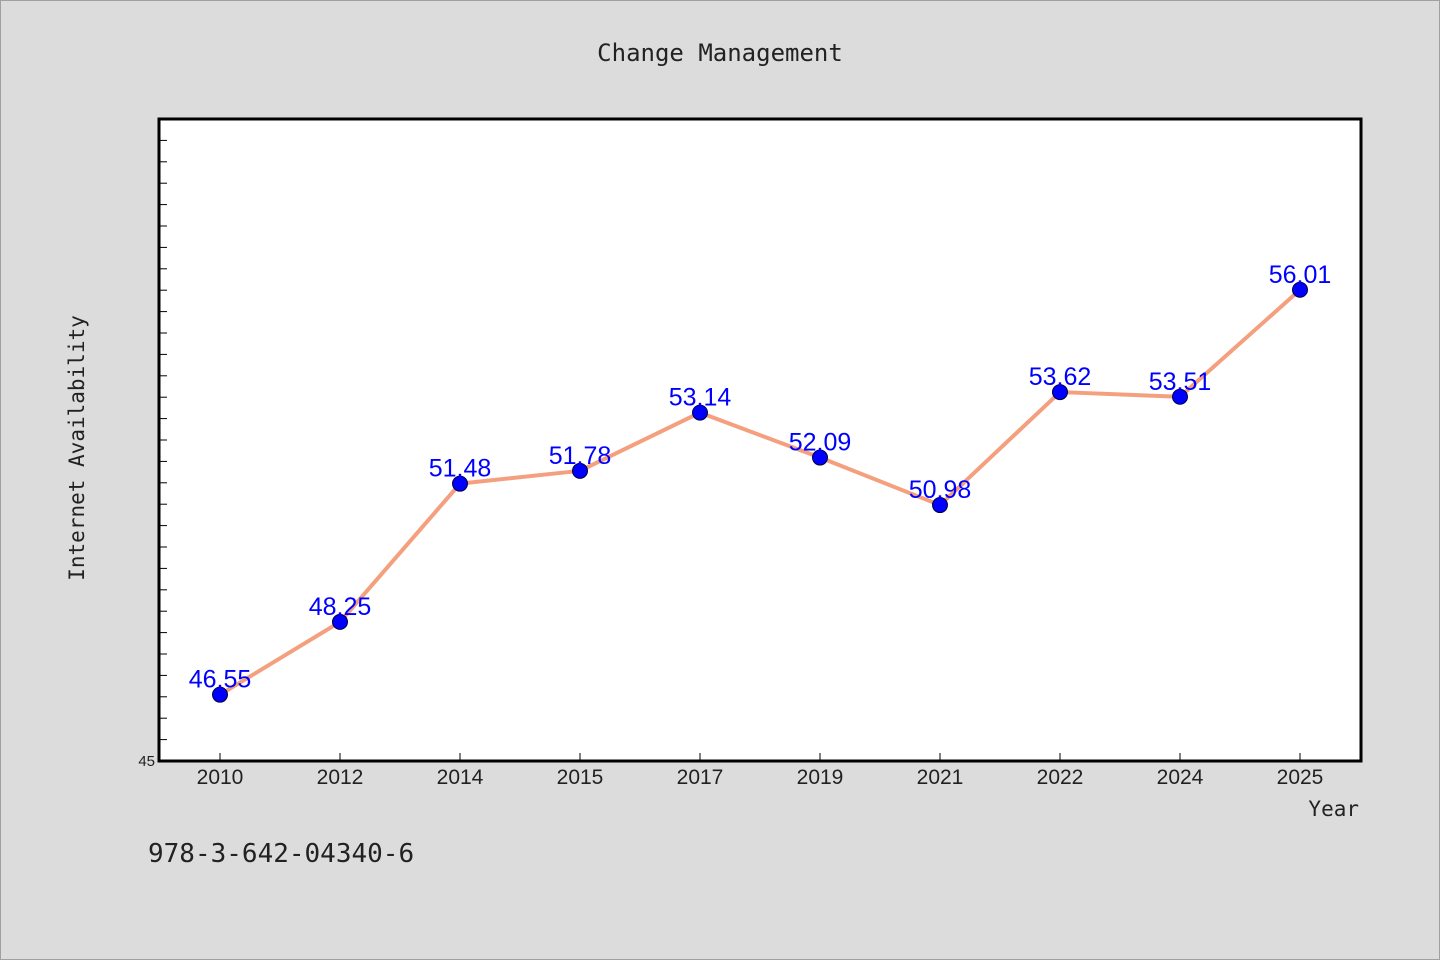 The width and height of the screenshot is (1440, 960). Describe the element at coordinates (700, 777) in the screenshot. I see `x-tick-label: 2017` at that location.